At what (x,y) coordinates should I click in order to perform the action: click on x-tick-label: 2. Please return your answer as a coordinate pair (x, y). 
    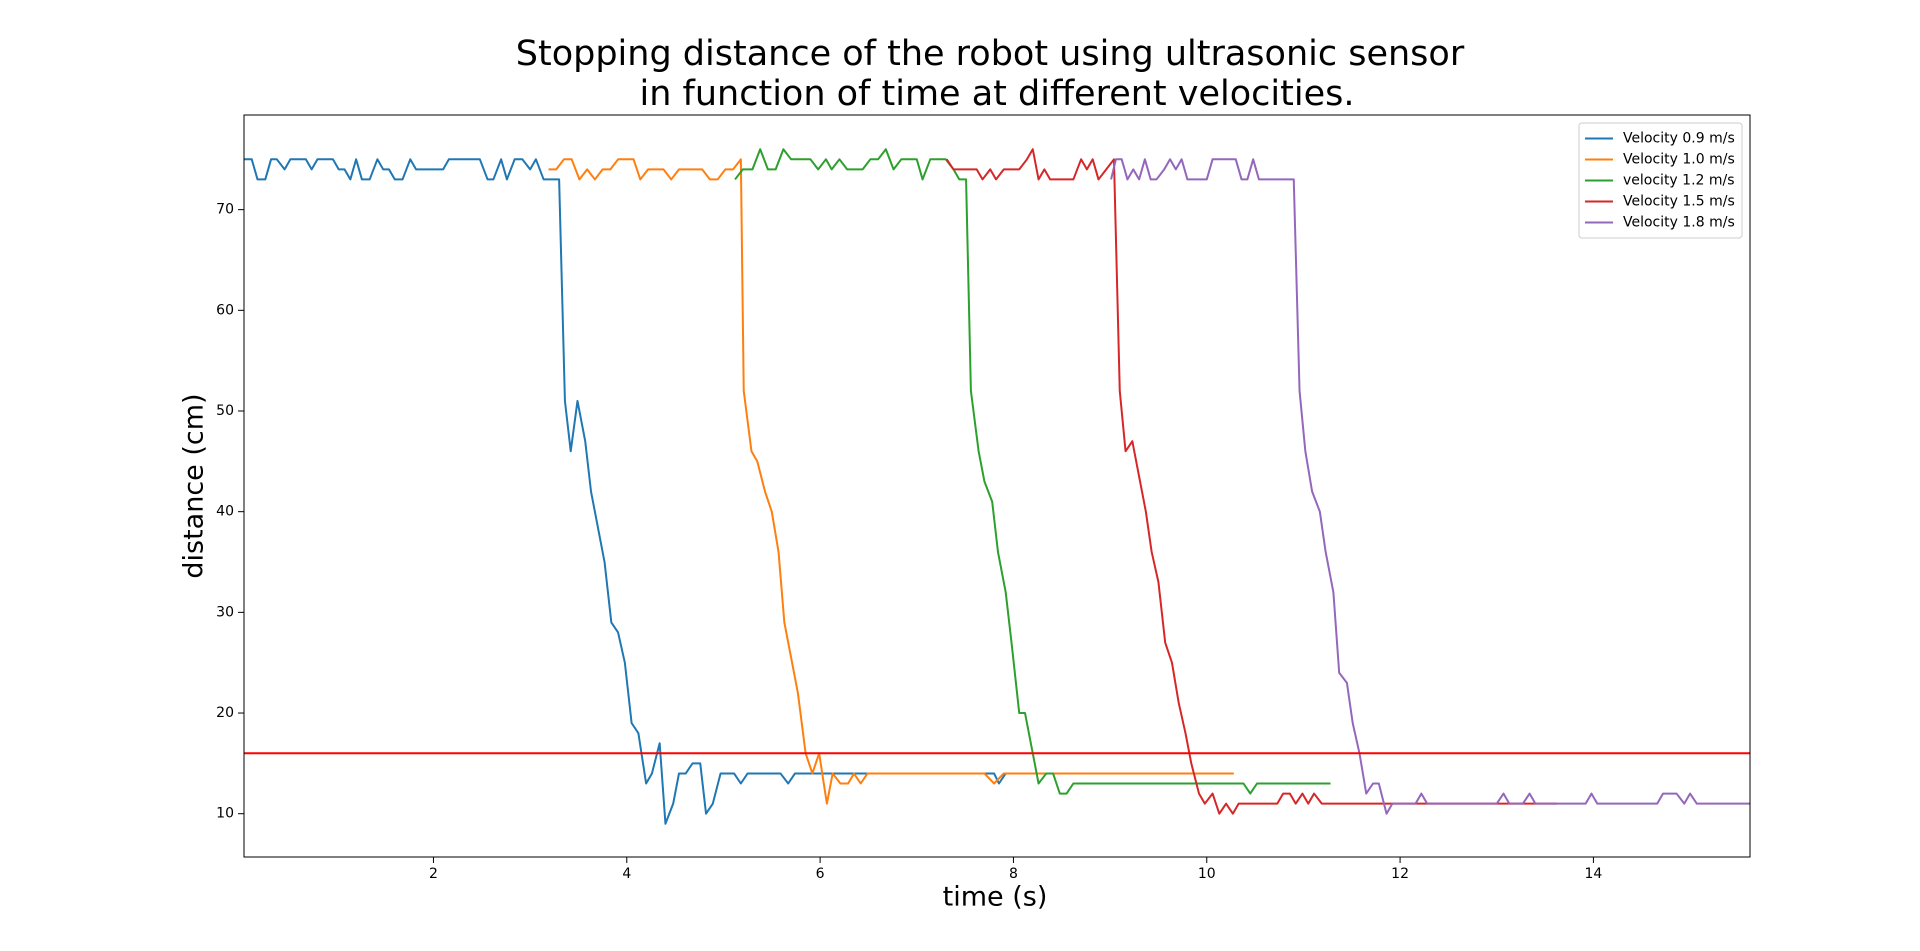
    Looking at the image, I should click on (433, 874).